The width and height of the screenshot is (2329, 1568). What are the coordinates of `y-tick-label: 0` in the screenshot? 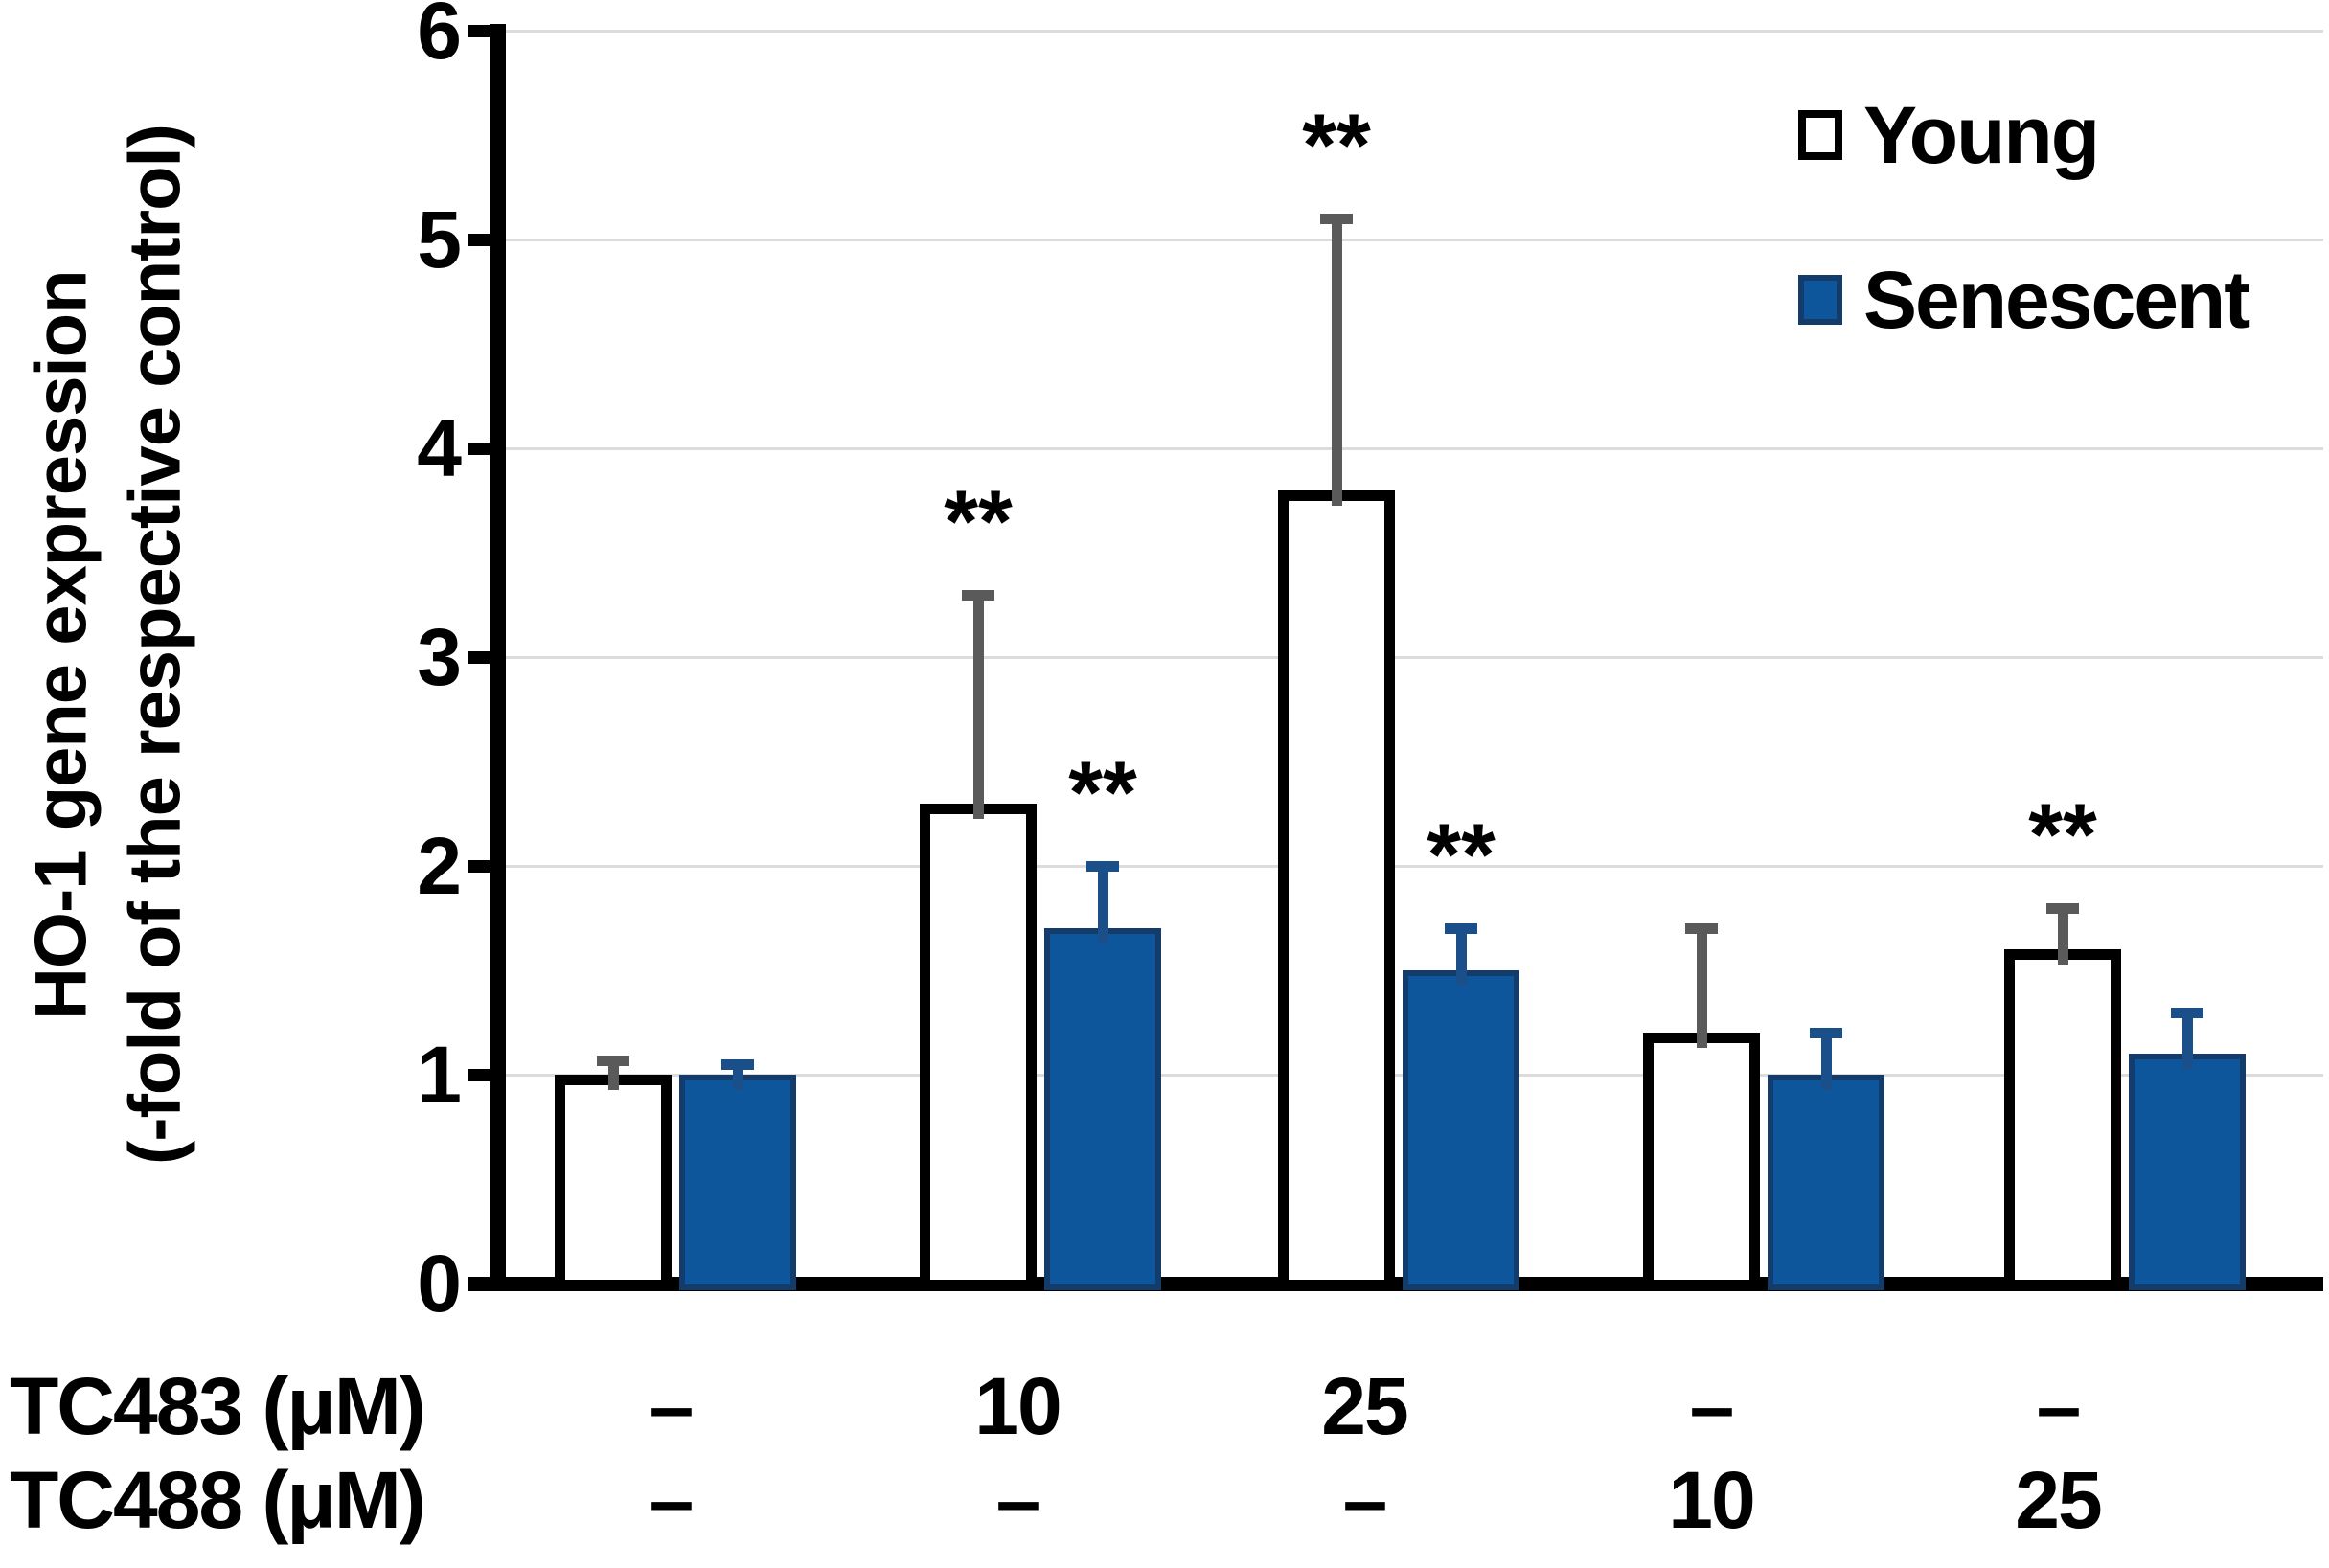 It's located at (439, 1283).